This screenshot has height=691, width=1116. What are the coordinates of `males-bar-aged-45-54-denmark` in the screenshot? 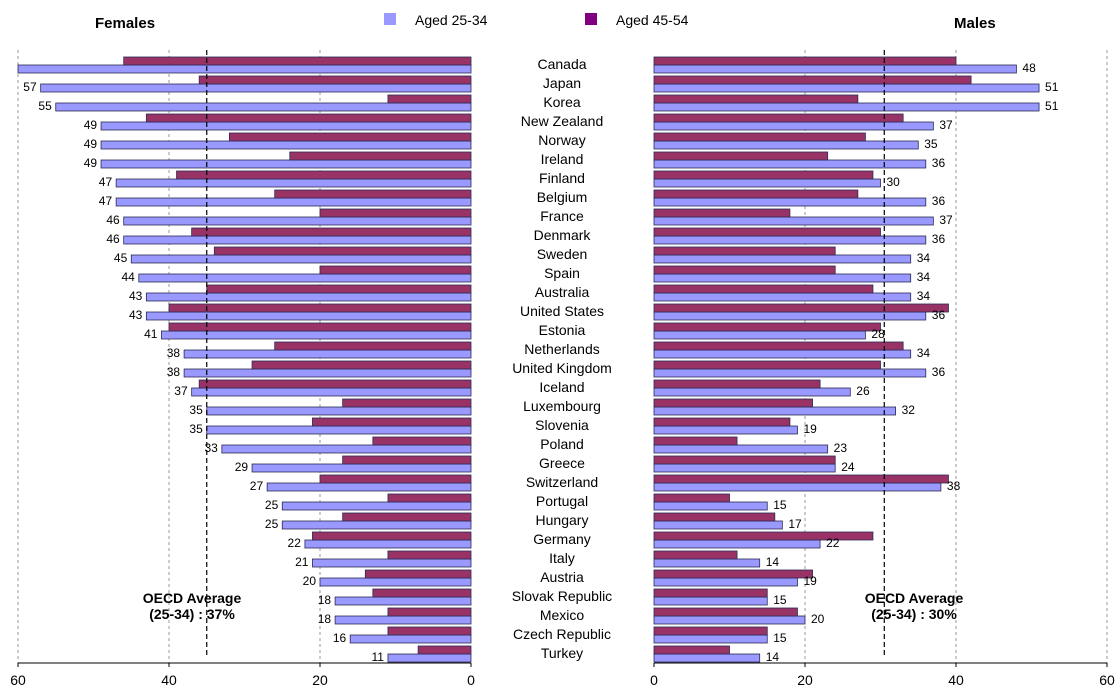 It's located at (767, 232).